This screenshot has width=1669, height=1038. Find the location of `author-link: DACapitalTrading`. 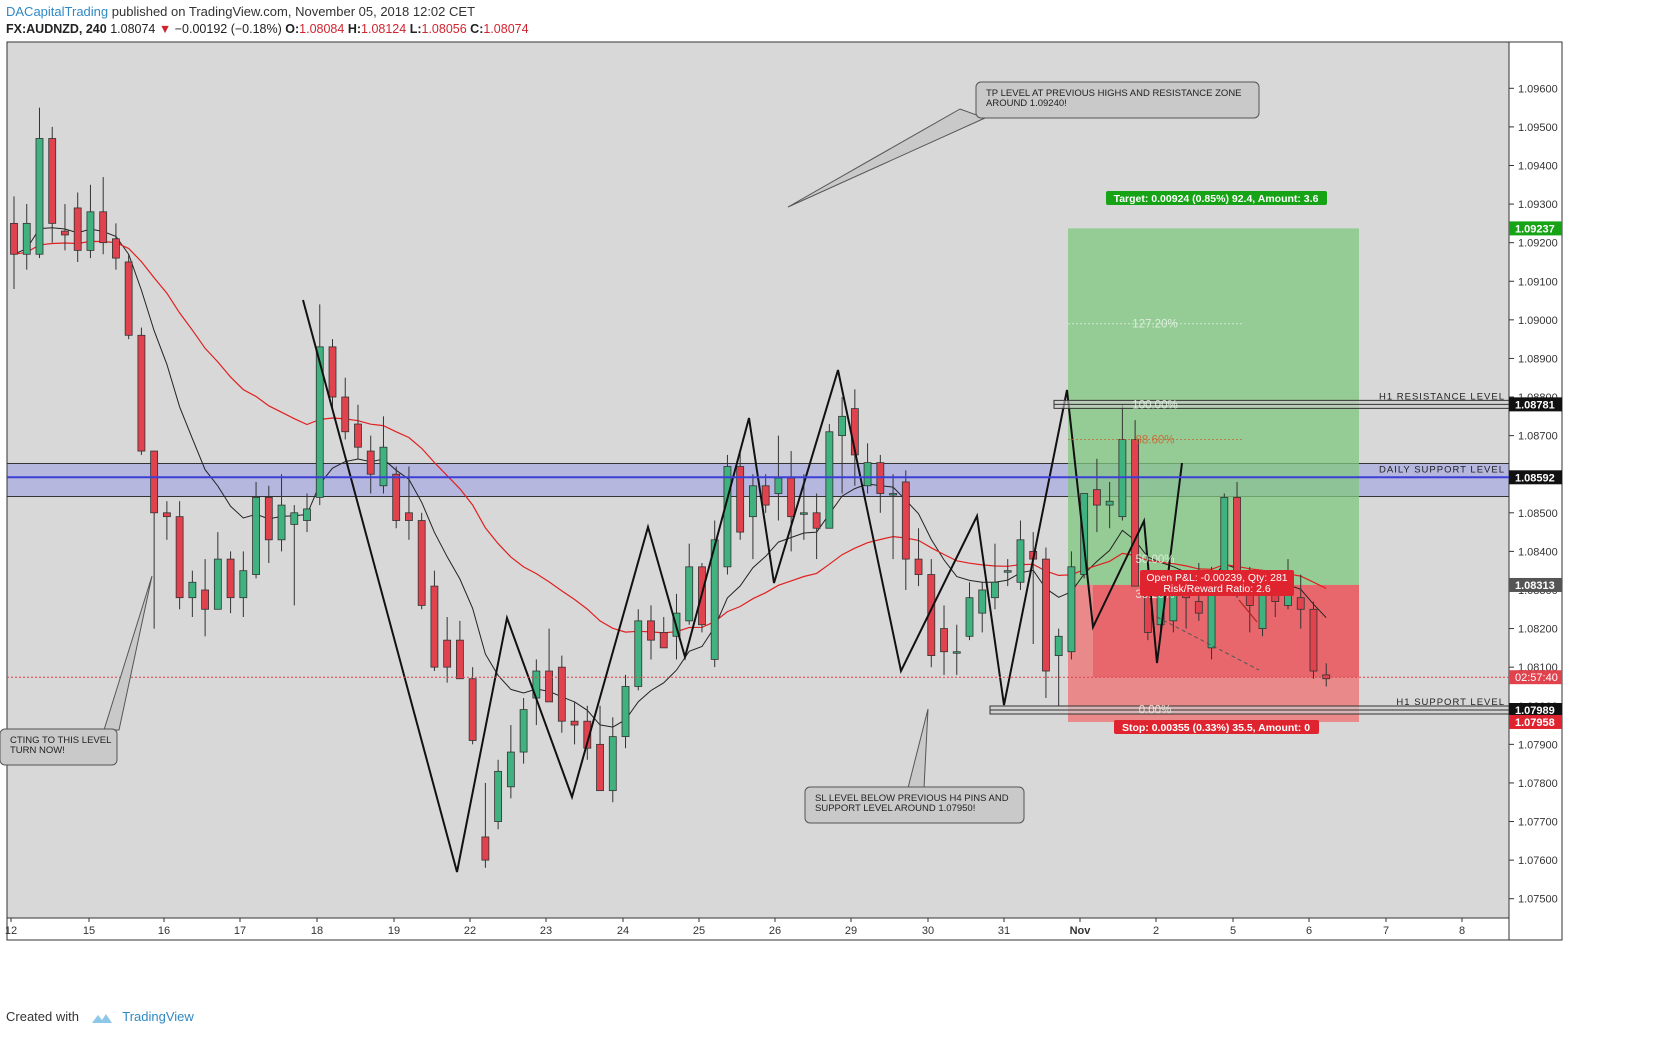

author-link: DACapitalTrading is located at coordinates (57, 11).